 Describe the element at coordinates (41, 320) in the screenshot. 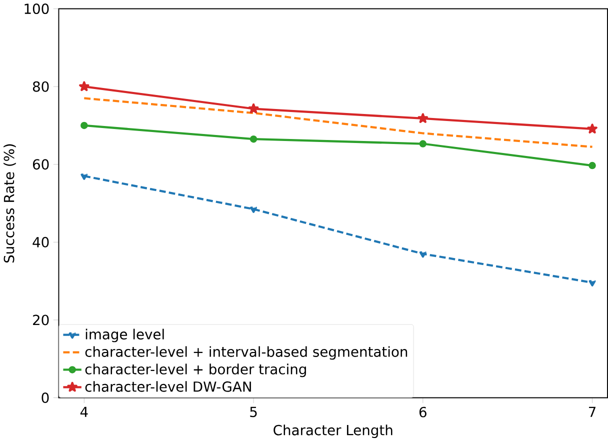

I see `y-tick-label: 20` at that location.